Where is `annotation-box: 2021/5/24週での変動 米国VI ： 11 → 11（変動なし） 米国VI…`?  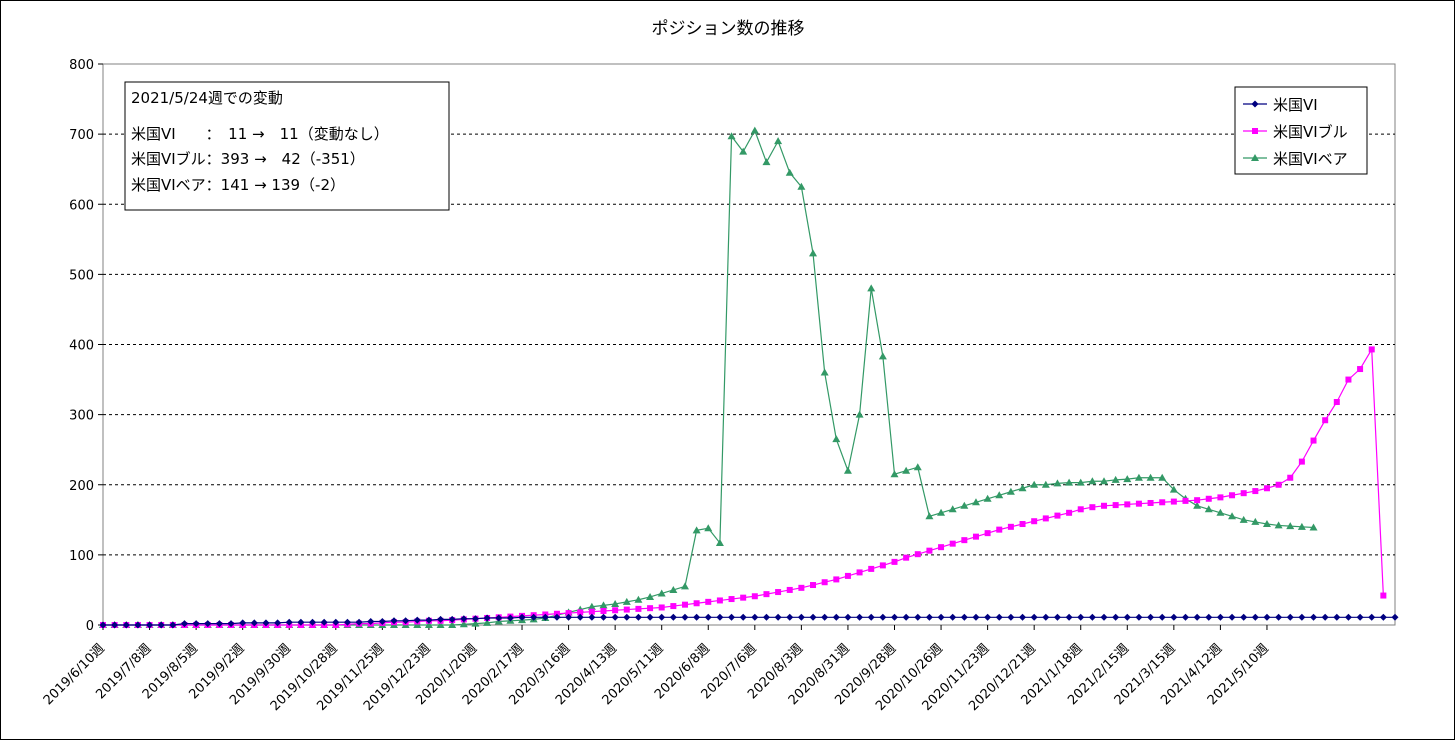
annotation-box: 2021/5/24週での変動 米国VI ： 11 → 11（変動なし） 米国VI… is located at coordinates (287, 146).